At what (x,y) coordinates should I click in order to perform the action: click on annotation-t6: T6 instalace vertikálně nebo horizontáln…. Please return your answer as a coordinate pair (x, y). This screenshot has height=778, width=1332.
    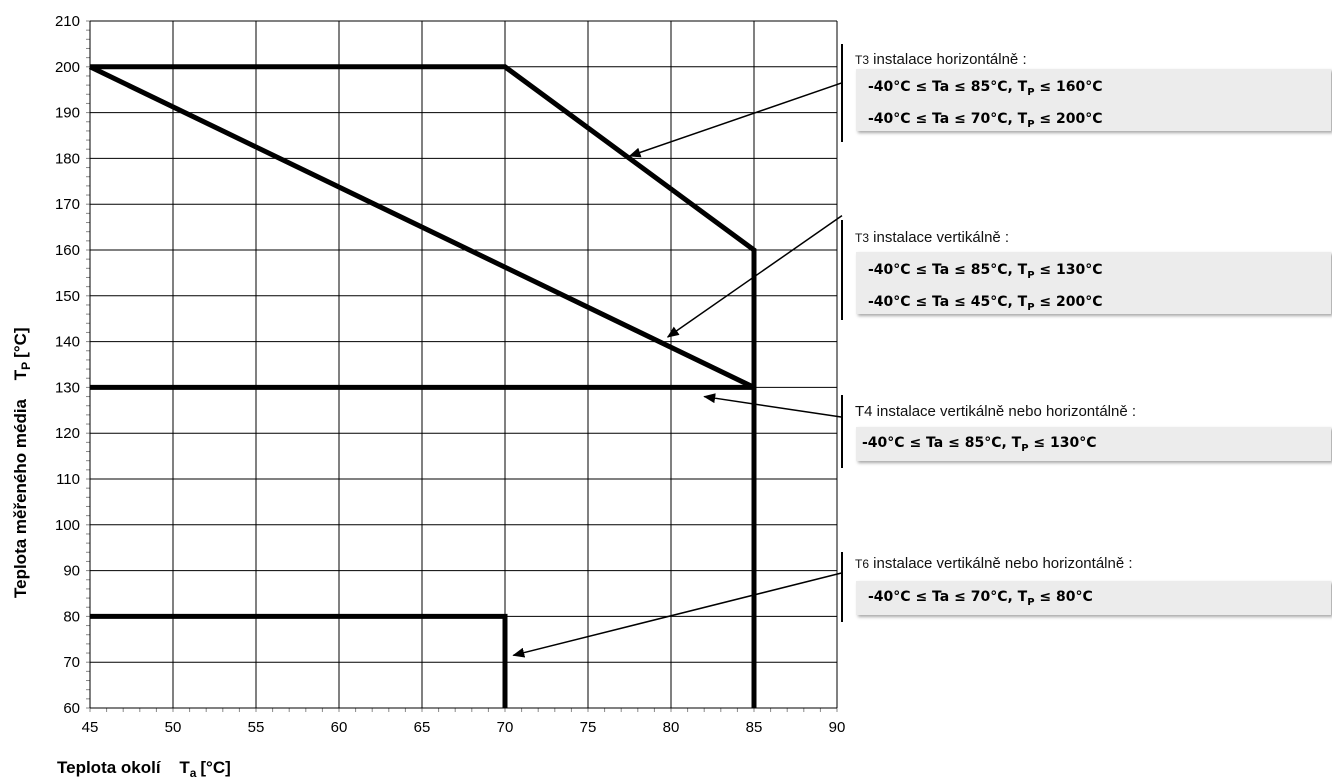
    Looking at the image, I should click on (1086, 589).